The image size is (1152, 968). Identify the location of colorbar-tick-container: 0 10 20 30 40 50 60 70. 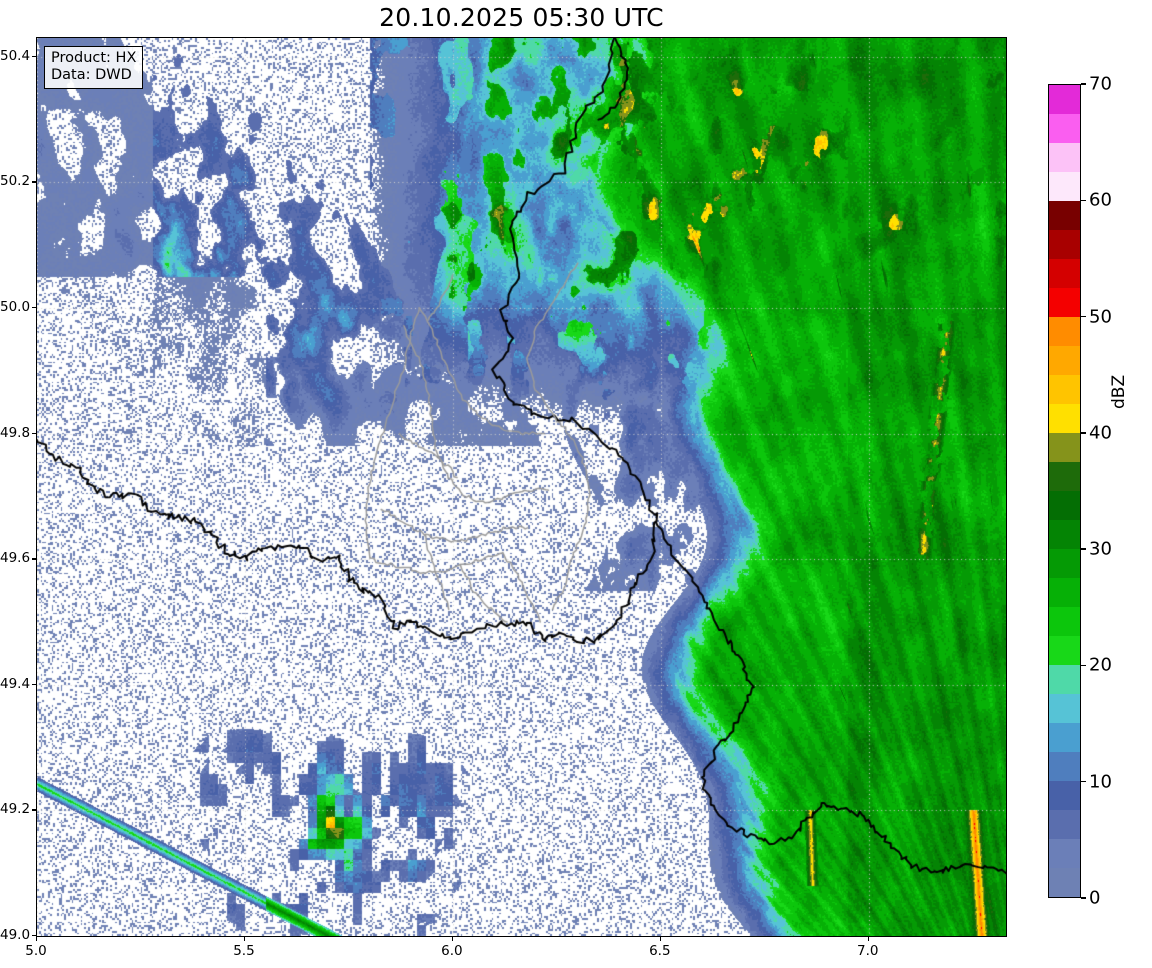
(1116, 491).